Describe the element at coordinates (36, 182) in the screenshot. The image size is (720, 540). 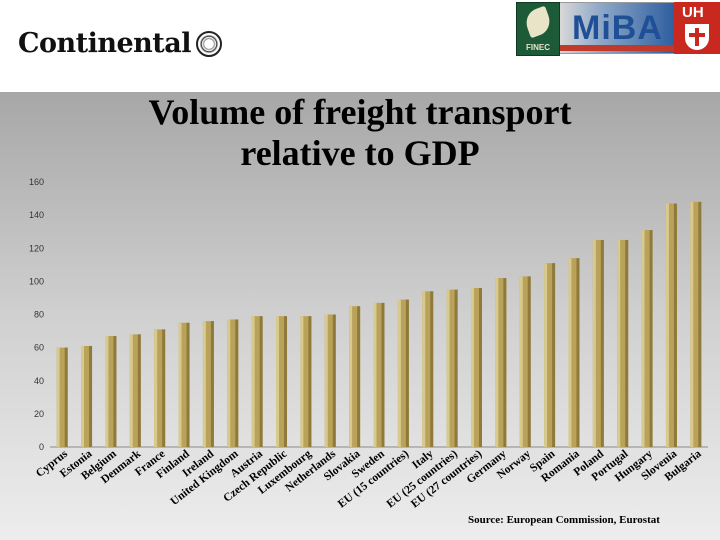
I see `y-tick-label: 160` at that location.